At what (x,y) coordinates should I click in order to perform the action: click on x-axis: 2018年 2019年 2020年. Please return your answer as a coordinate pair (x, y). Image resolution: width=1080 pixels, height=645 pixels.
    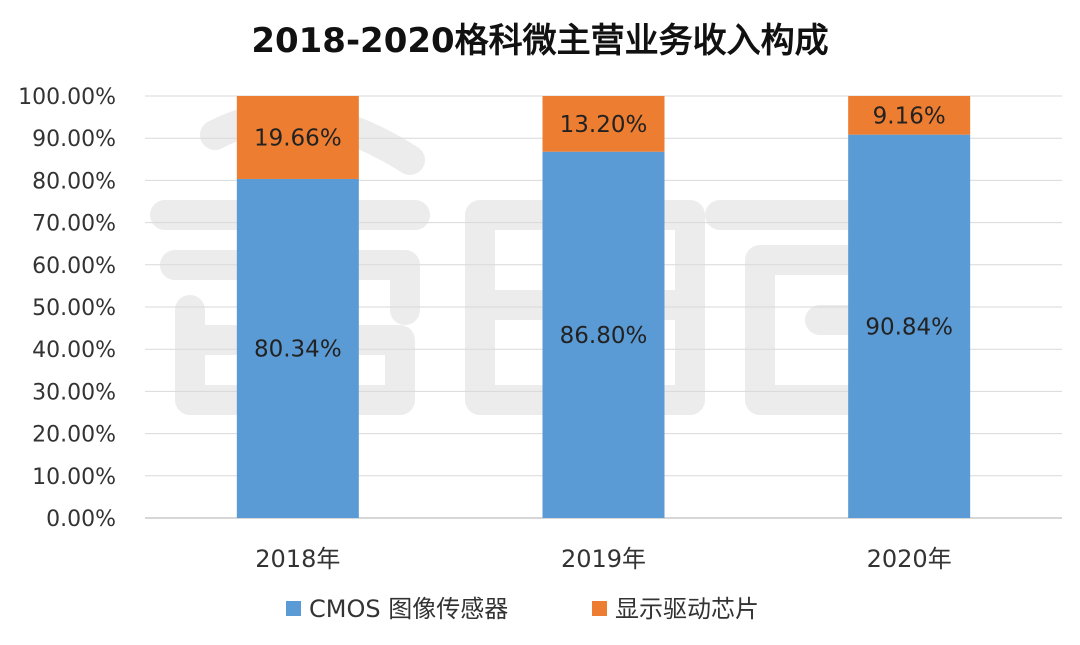
    Looking at the image, I should click on (603, 559).